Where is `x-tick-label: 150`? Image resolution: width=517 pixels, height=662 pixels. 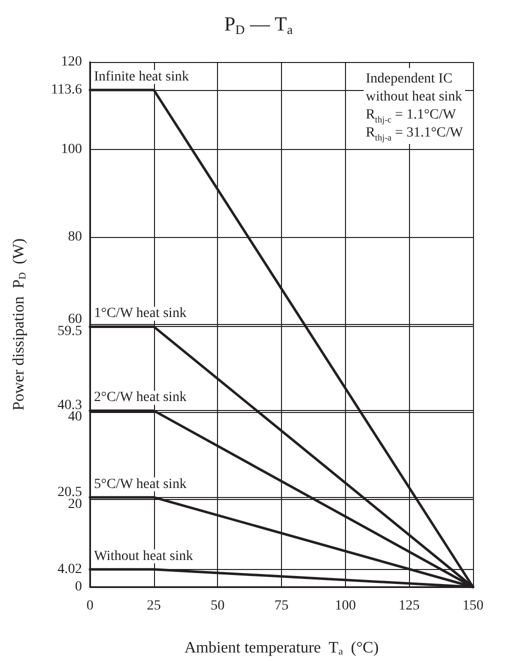 x-tick-label: 150 is located at coordinates (473, 606).